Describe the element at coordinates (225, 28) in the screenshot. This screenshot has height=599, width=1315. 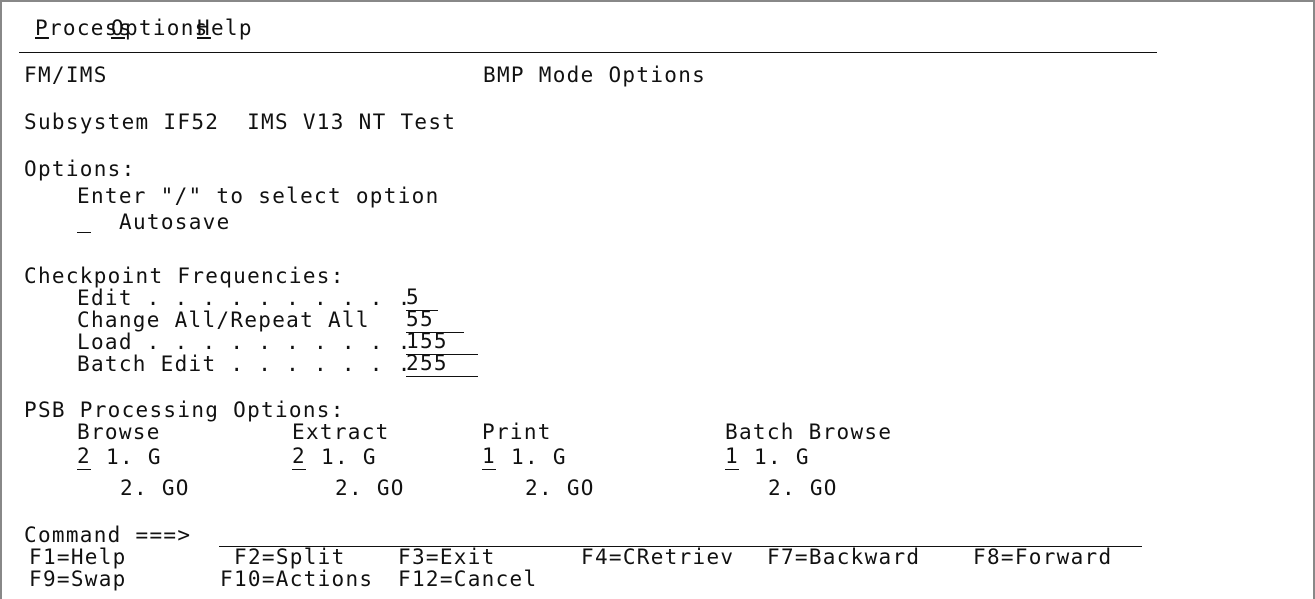
I see `menu-item: Help` at that location.